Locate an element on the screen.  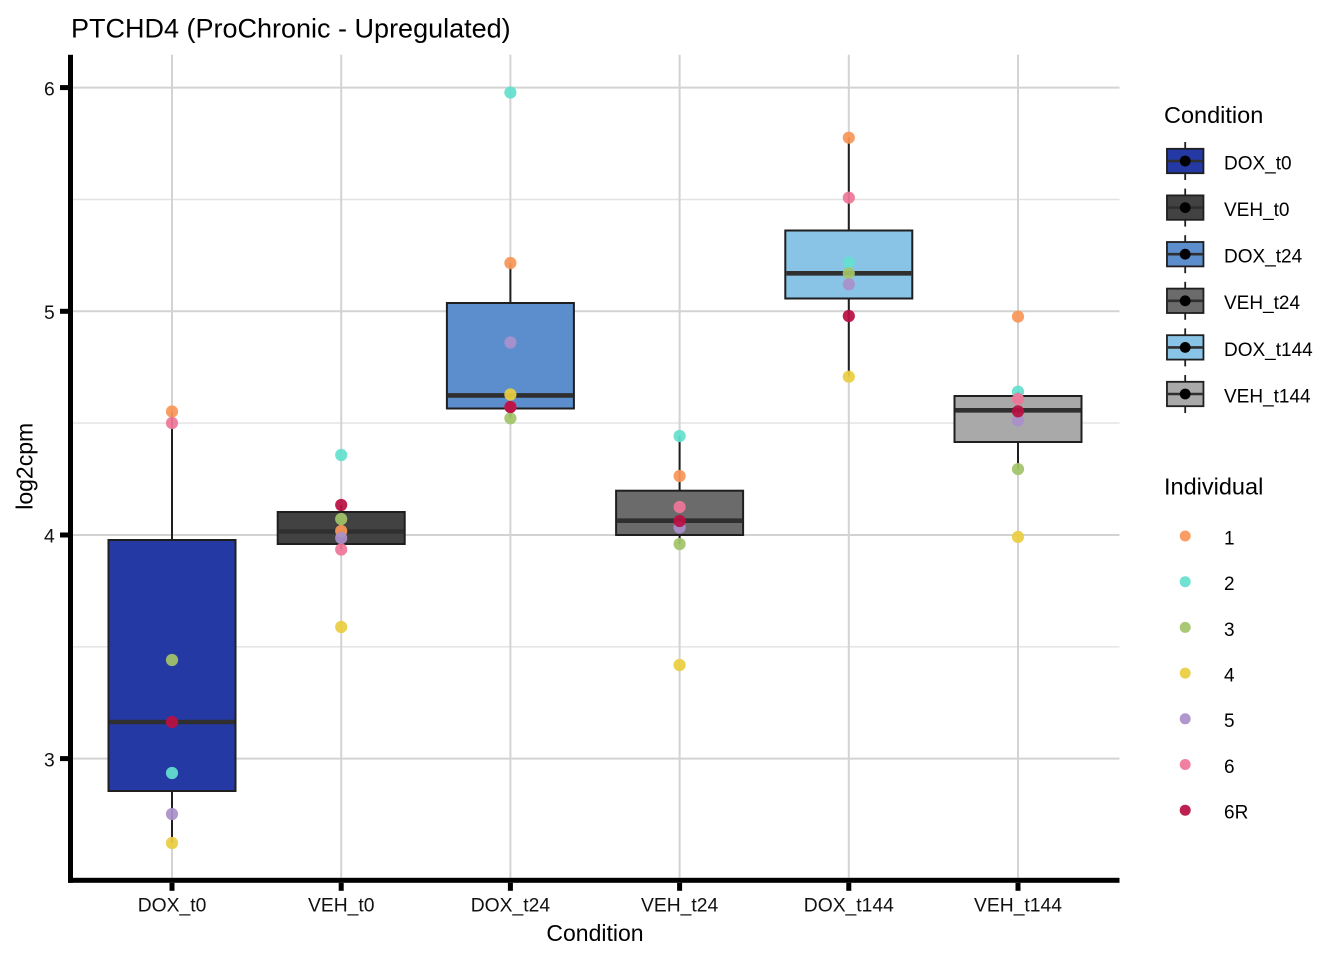
svg-text: 6R is located at coordinates (1236, 813).